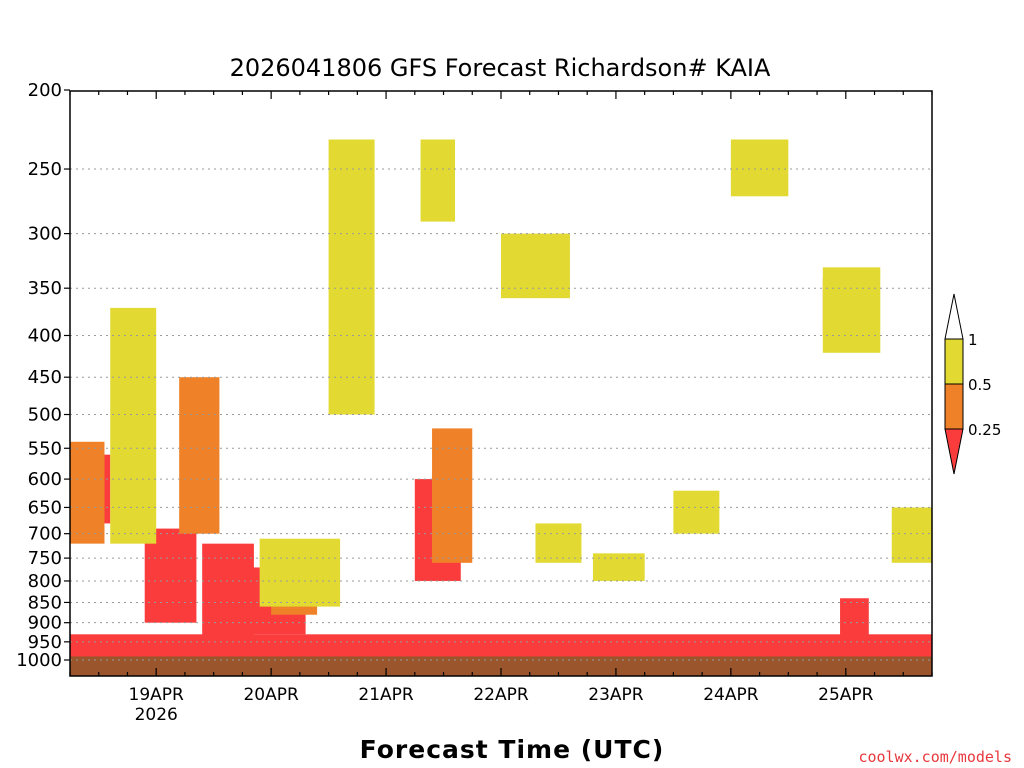 This screenshot has width=1024, height=768. I want to click on x-tick-label-21APR: 21APR, so click(386, 695).